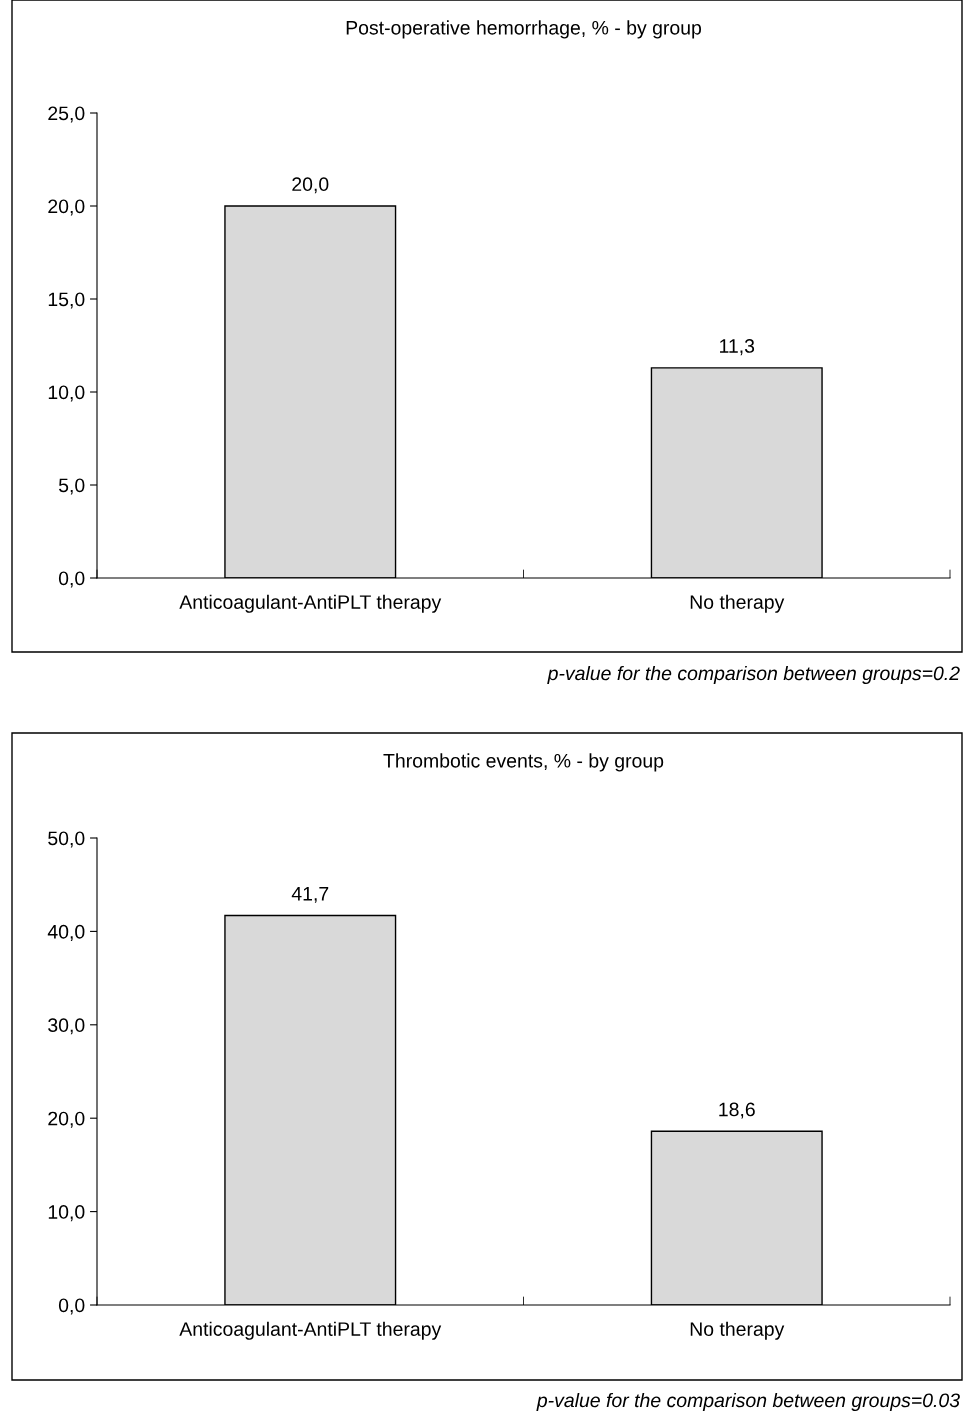 The image size is (968, 1414). What do you see at coordinates (523, 762) in the screenshot?
I see `chart-title: Thrombotic events, % - by group` at bounding box center [523, 762].